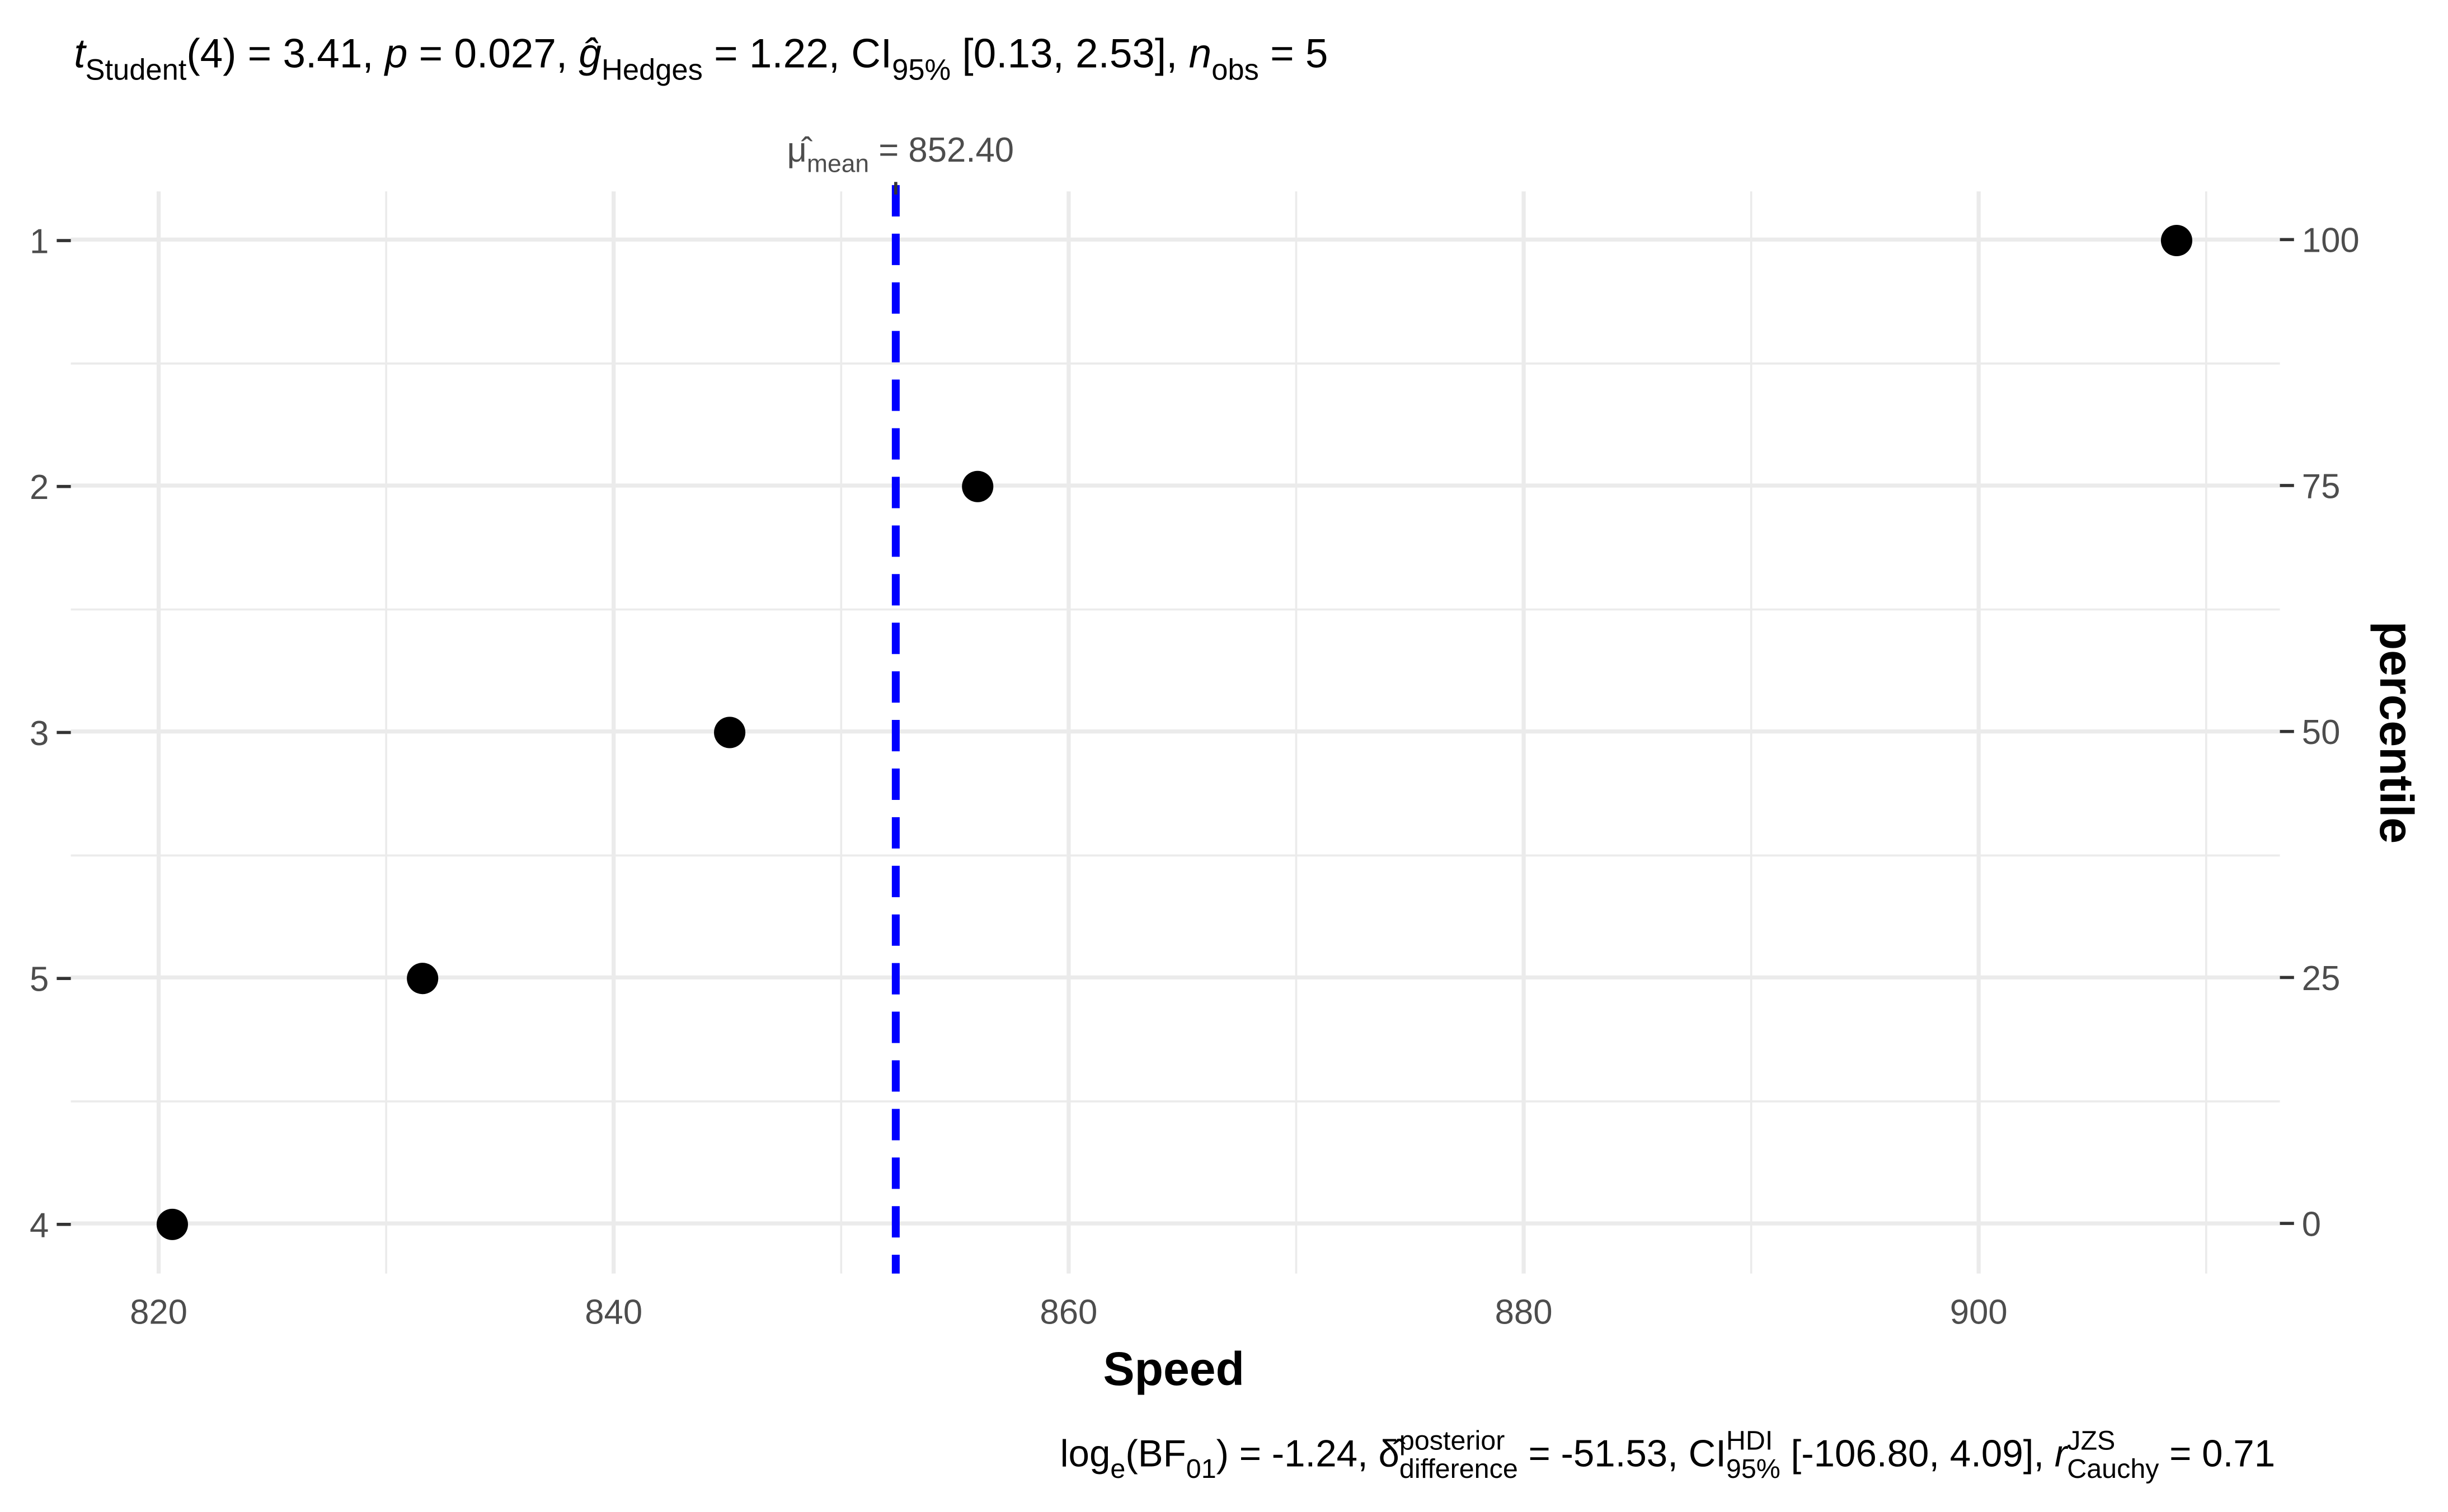 The height and width of the screenshot is (1512, 2448). What do you see at coordinates (1068, 1313) in the screenshot?
I see `x-tick-label: 860` at bounding box center [1068, 1313].